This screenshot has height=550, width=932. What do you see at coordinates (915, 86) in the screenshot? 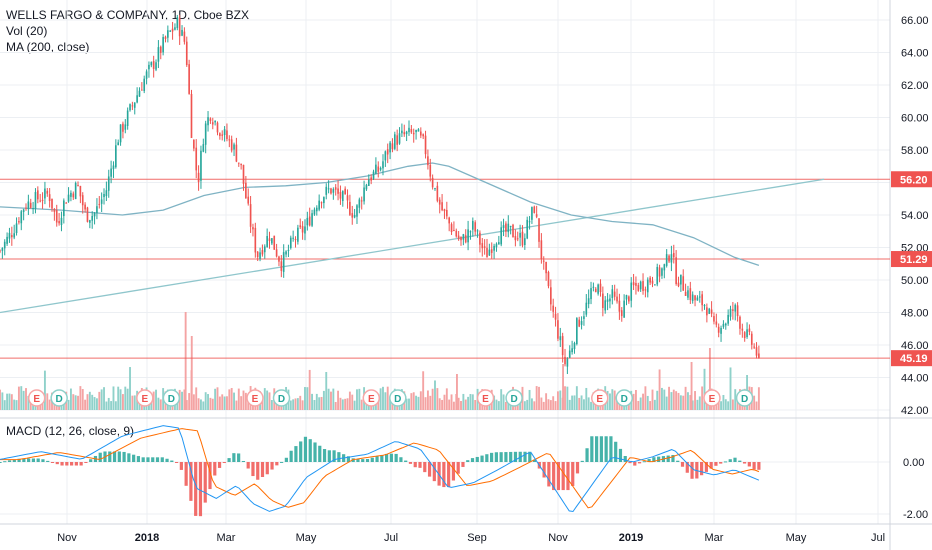
I see `price-tick-label: 62.00` at bounding box center [915, 86].